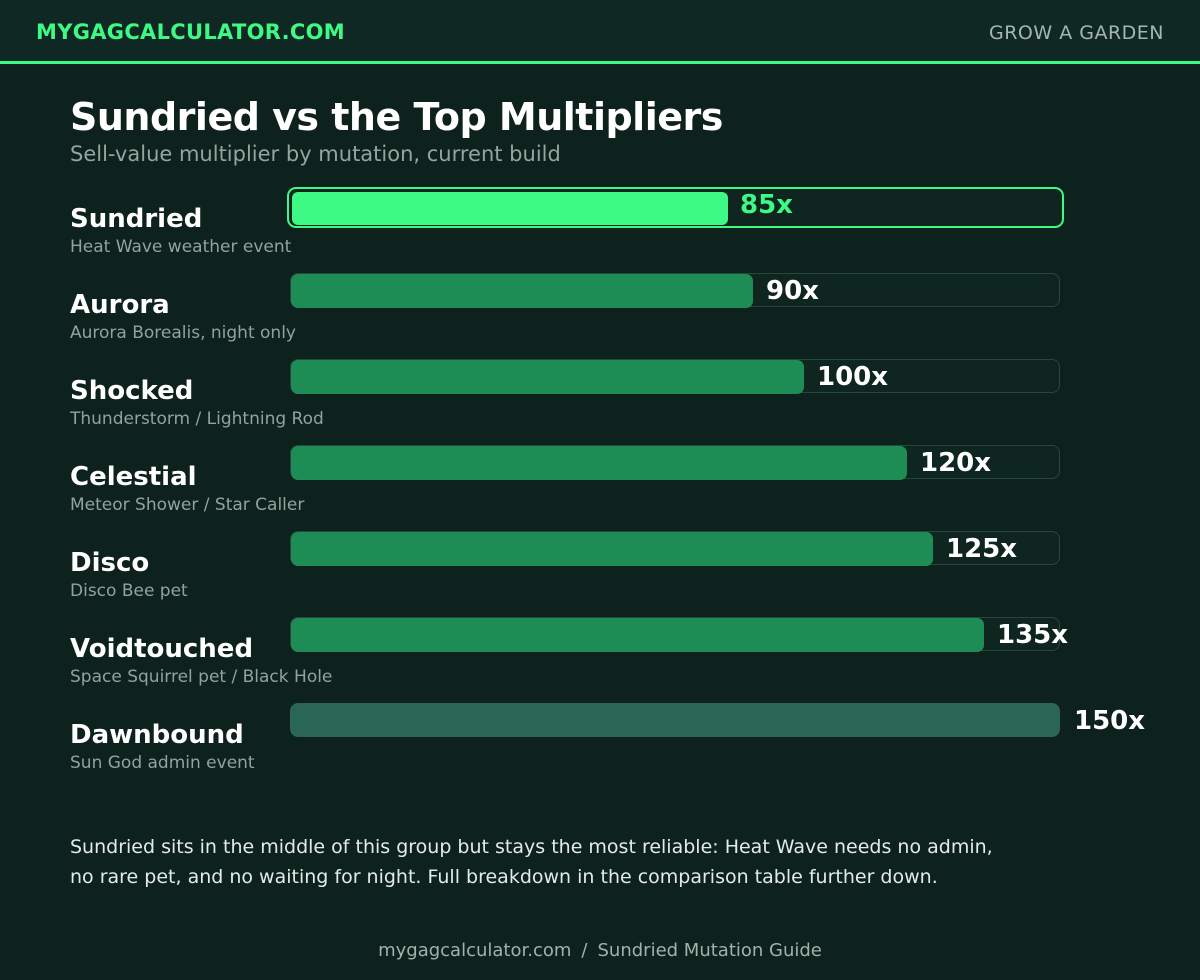 This screenshot has width=1200, height=980. What do you see at coordinates (709, 950) in the screenshot?
I see `footer-page-title: Sundried Mutation Guide` at bounding box center [709, 950].